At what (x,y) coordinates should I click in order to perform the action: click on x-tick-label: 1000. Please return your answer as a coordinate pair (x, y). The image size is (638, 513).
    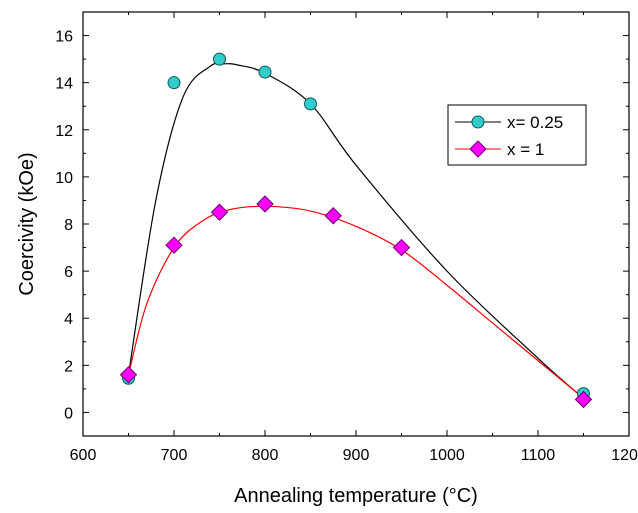
    Looking at the image, I should click on (447, 455).